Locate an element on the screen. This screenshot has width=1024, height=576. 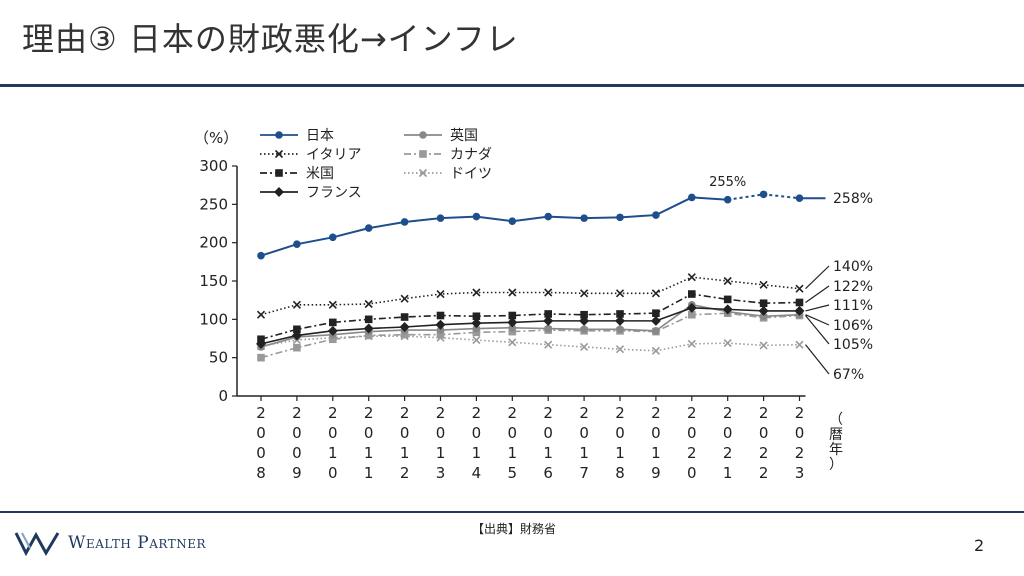
series-line-日本 is located at coordinates (494, 226).